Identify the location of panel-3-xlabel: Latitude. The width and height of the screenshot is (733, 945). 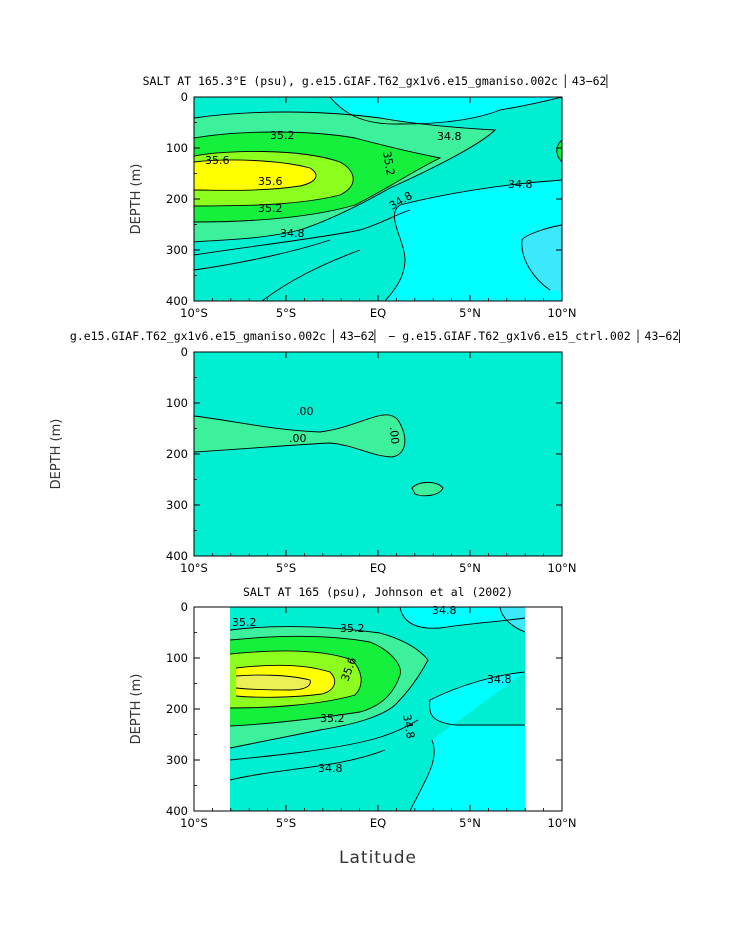
(378, 858).